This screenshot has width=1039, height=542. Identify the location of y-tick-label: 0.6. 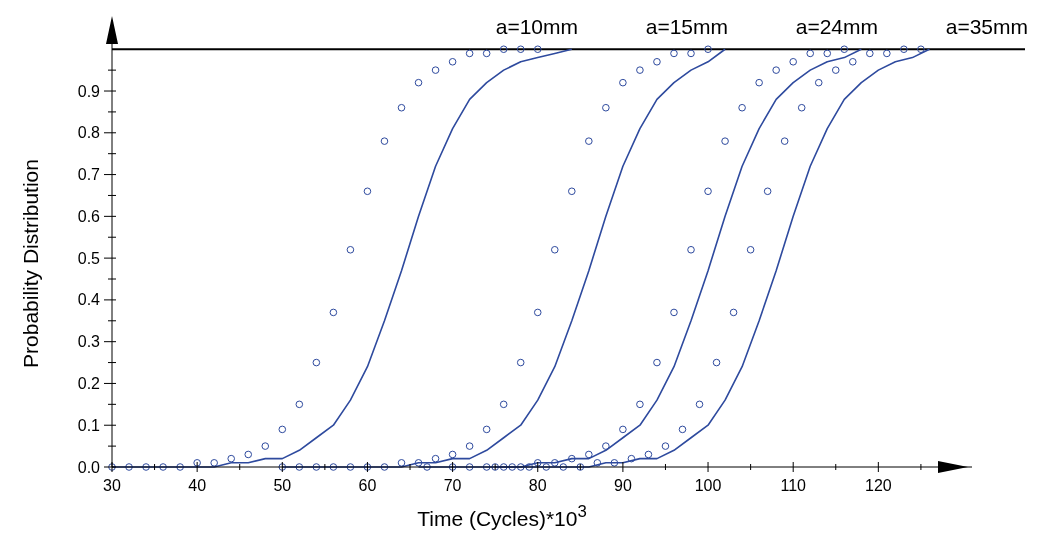
(89, 216).